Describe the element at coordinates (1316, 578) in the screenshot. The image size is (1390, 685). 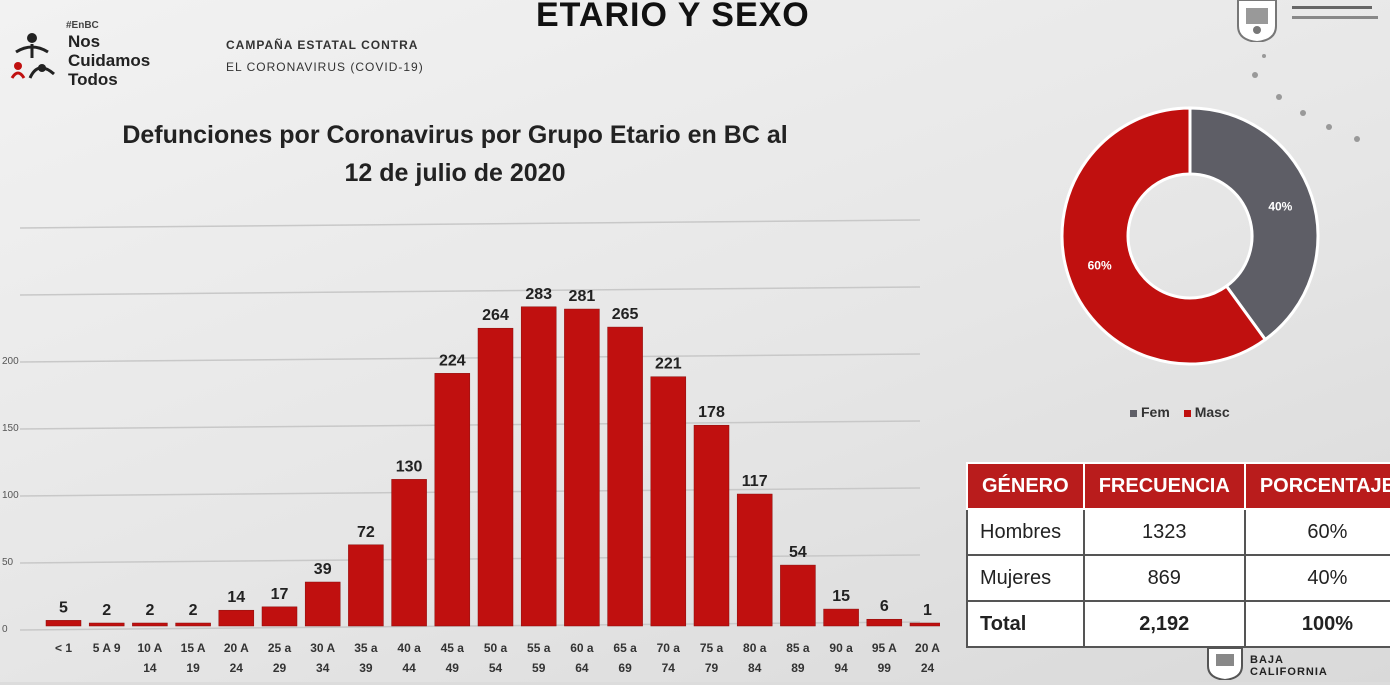
I see `table-cell: 40%` at that location.